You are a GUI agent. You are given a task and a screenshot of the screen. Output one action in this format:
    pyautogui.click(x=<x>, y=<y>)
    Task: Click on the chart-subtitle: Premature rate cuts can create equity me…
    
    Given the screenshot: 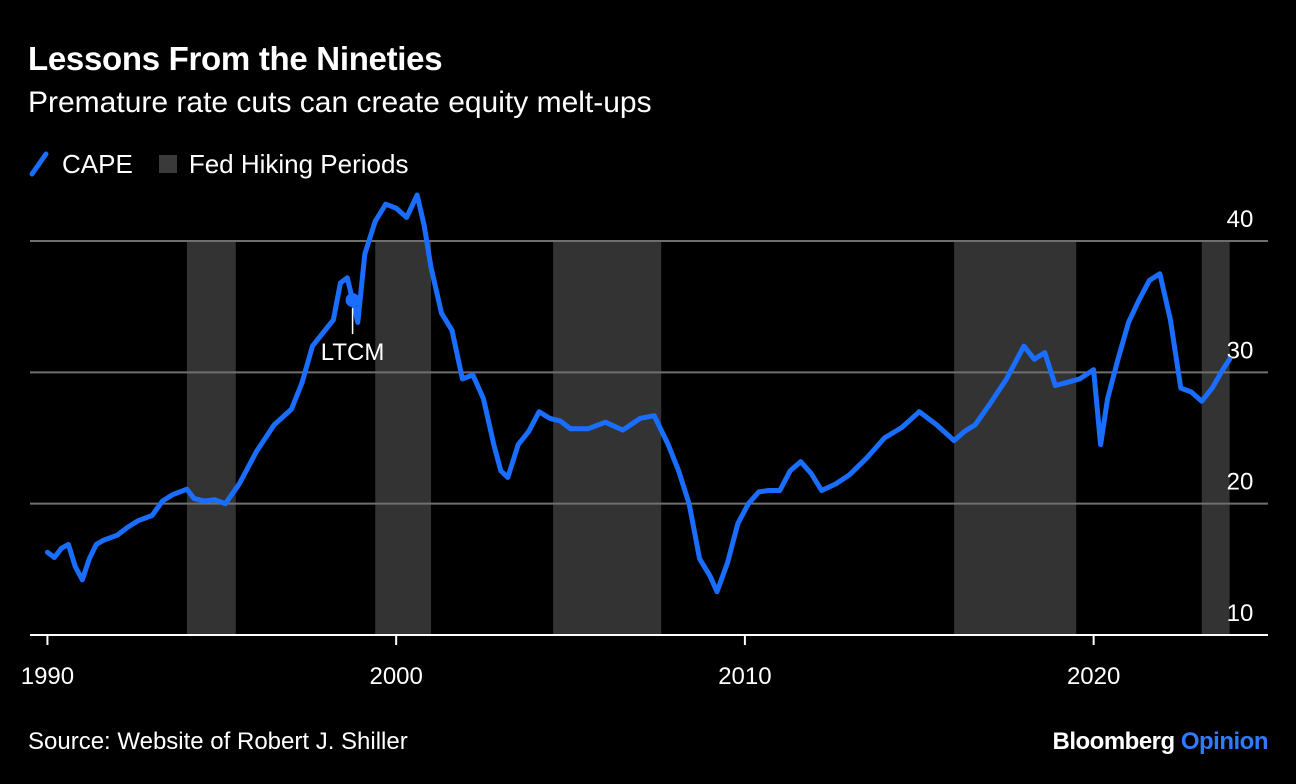 What is the action you would take?
    pyautogui.click(x=340, y=102)
    